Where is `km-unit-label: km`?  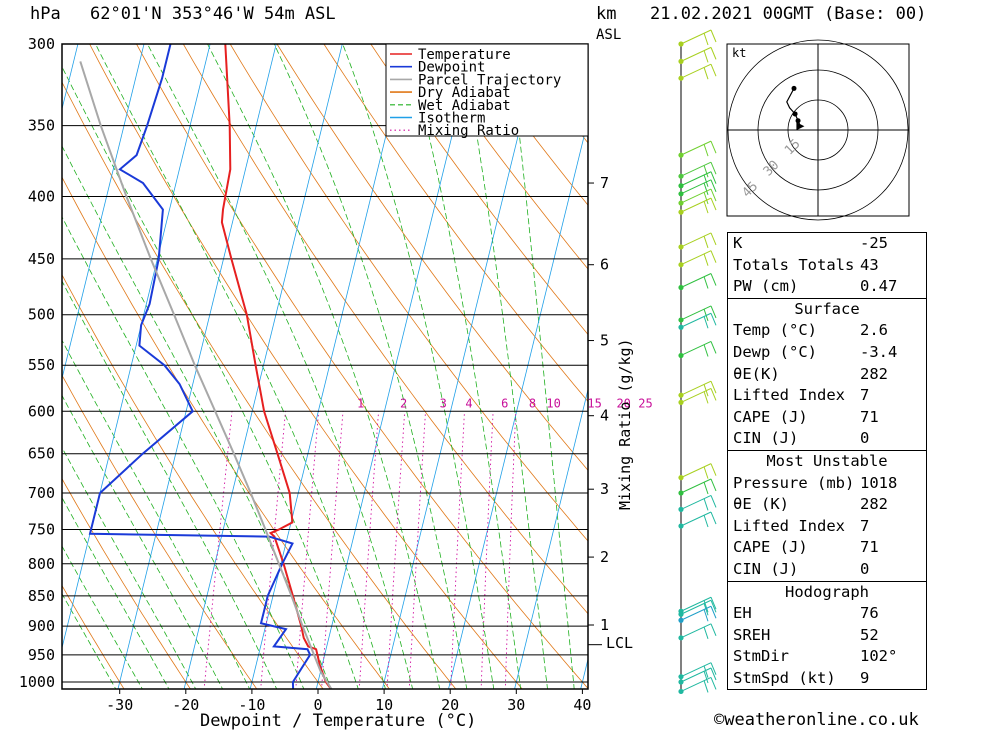
km-unit-label: km is located at coordinates (606, 14).